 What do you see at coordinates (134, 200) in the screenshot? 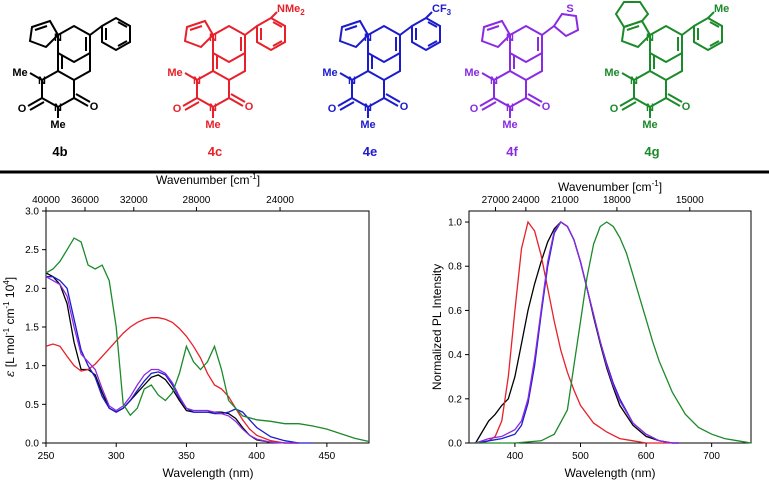
I see `top-tick-label: 32000` at bounding box center [134, 200].